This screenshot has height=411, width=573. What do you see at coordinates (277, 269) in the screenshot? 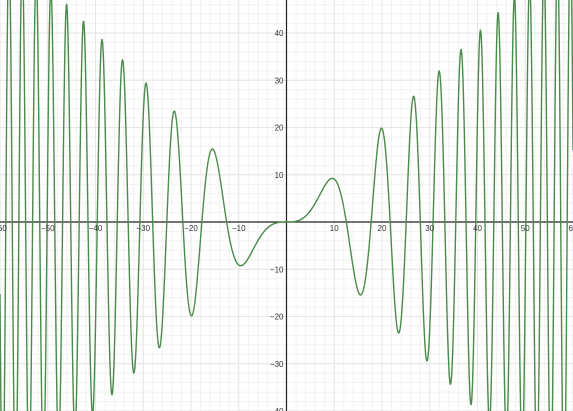
I see `y-tick-label: −10` at bounding box center [277, 269].